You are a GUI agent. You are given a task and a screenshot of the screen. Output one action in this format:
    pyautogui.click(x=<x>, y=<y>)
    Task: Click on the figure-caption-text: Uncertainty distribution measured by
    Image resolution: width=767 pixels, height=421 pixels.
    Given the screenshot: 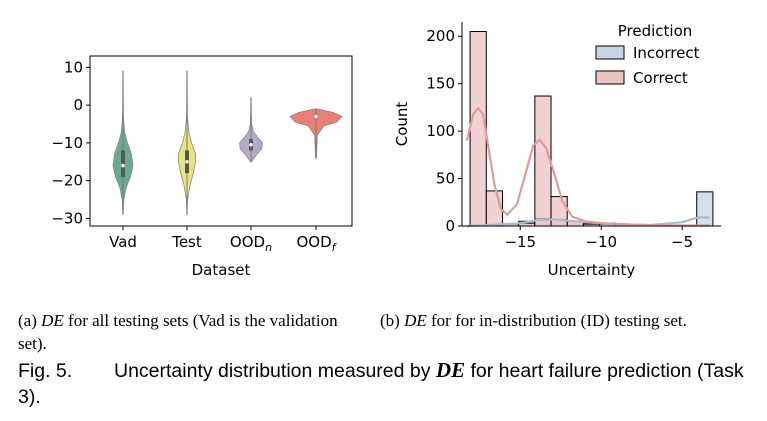 What is the action you would take?
    pyautogui.click(x=275, y=371)
    